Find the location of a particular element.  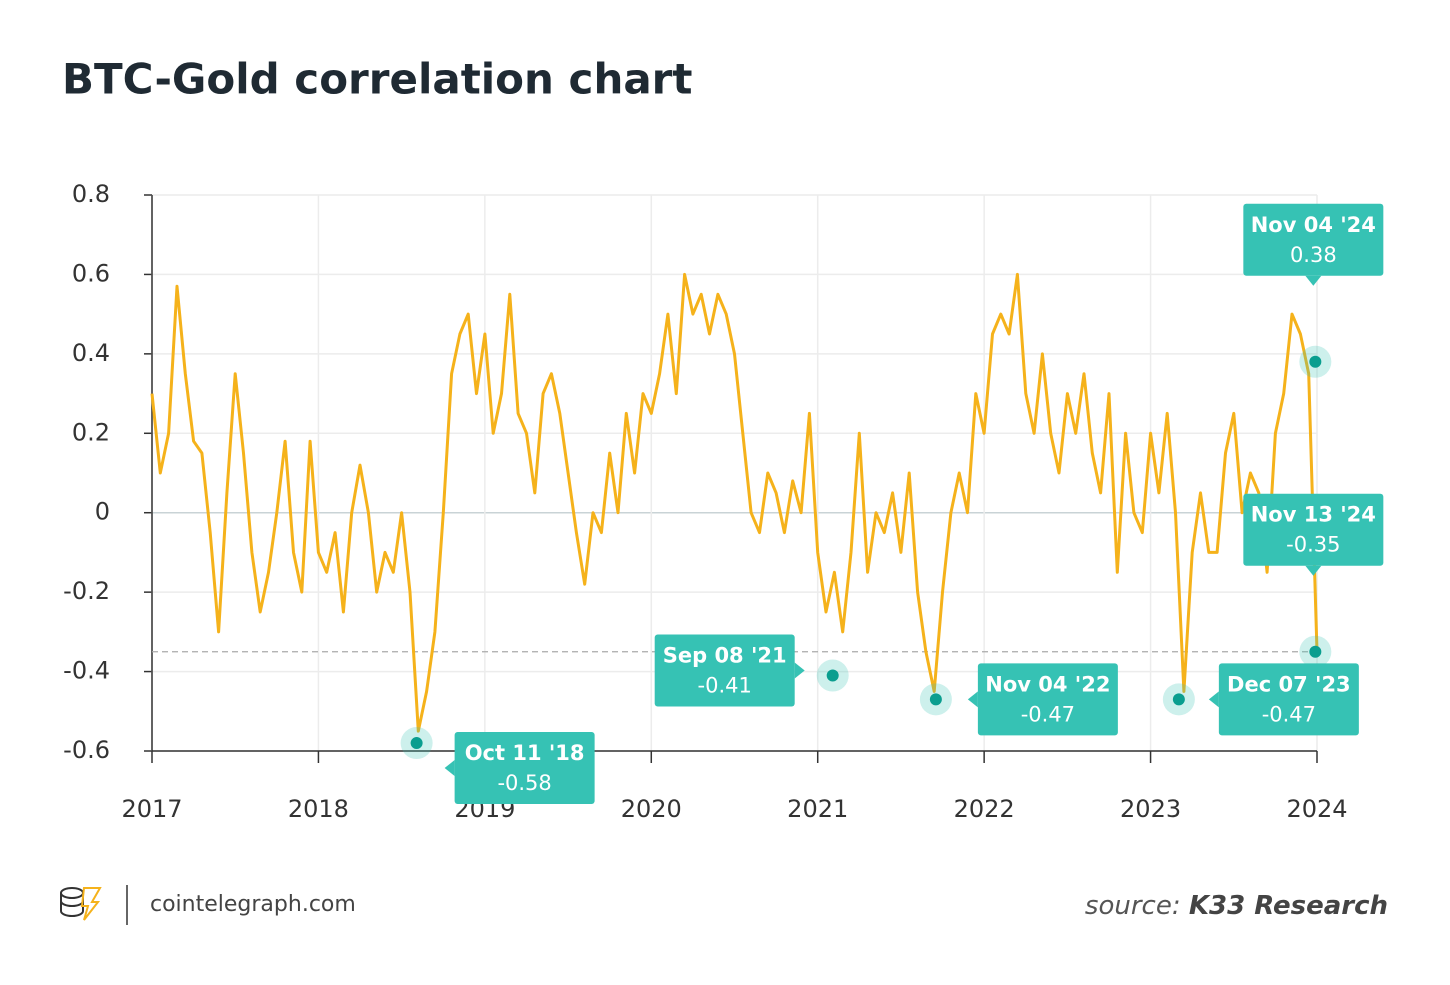

y-tick-label: 0.2 is located at coordinates (91, 432).